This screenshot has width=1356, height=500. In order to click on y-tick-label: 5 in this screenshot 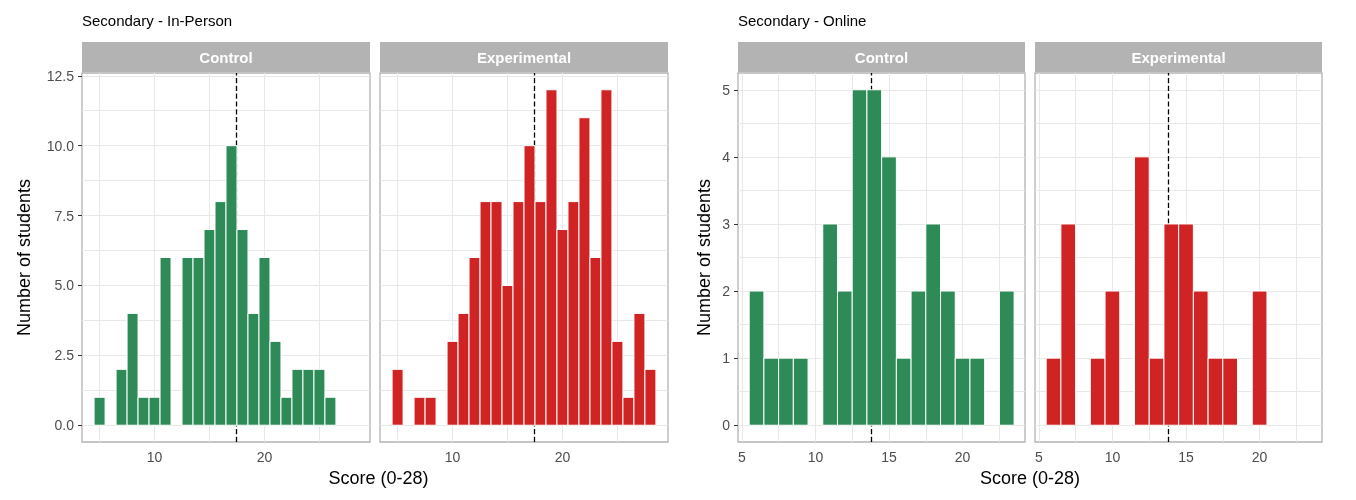, I will do `click(726, 89)`.